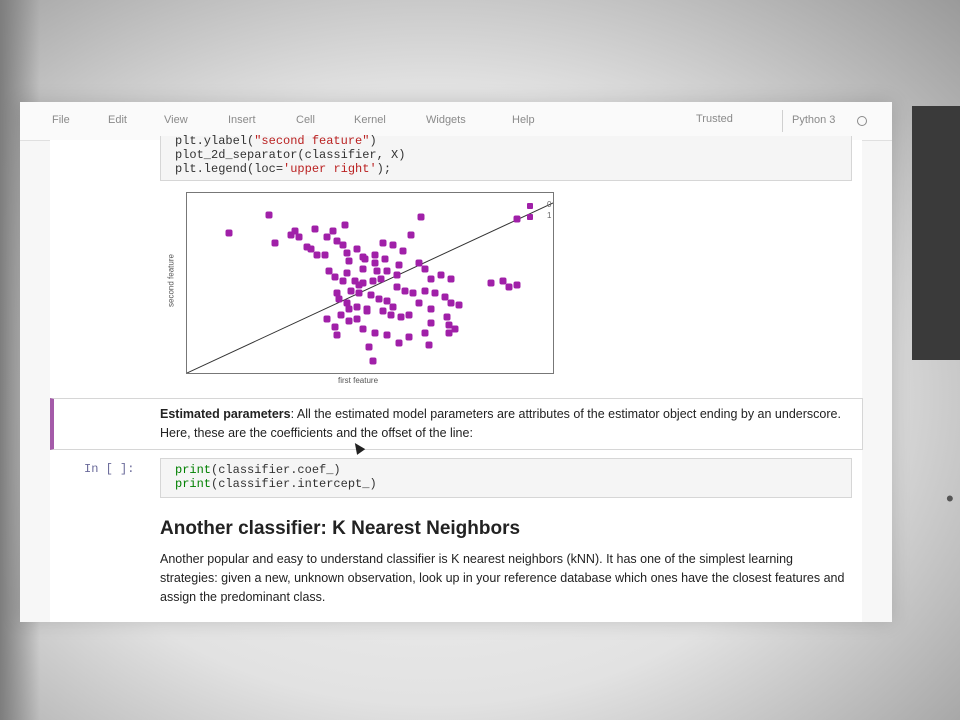 Image resolution: width=960 pixels, height=720 pixels. What do you see at coordinates (176, 120) in the screenshot?
I see `menu-view: View` at bounding box center [176, 120].